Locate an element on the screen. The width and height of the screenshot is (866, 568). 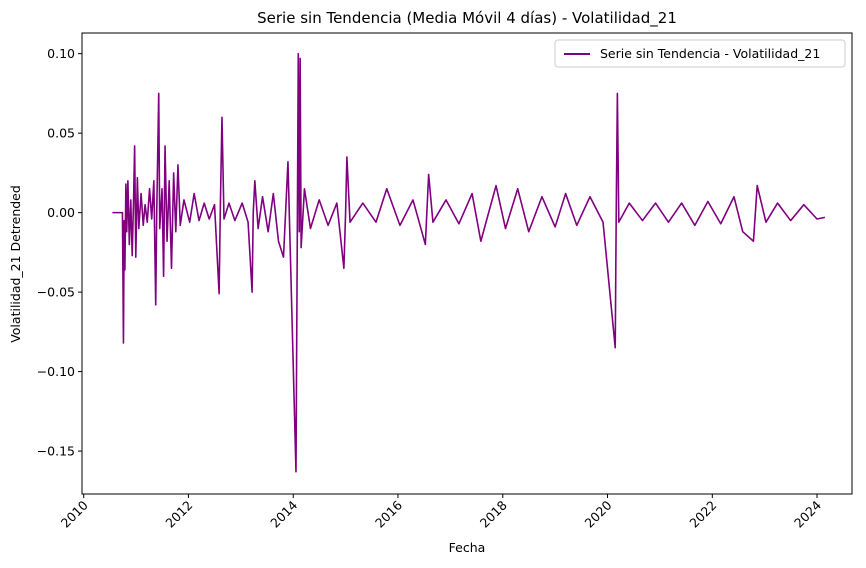
x-tick-label: 2018 is located at coordinates (493, 513).